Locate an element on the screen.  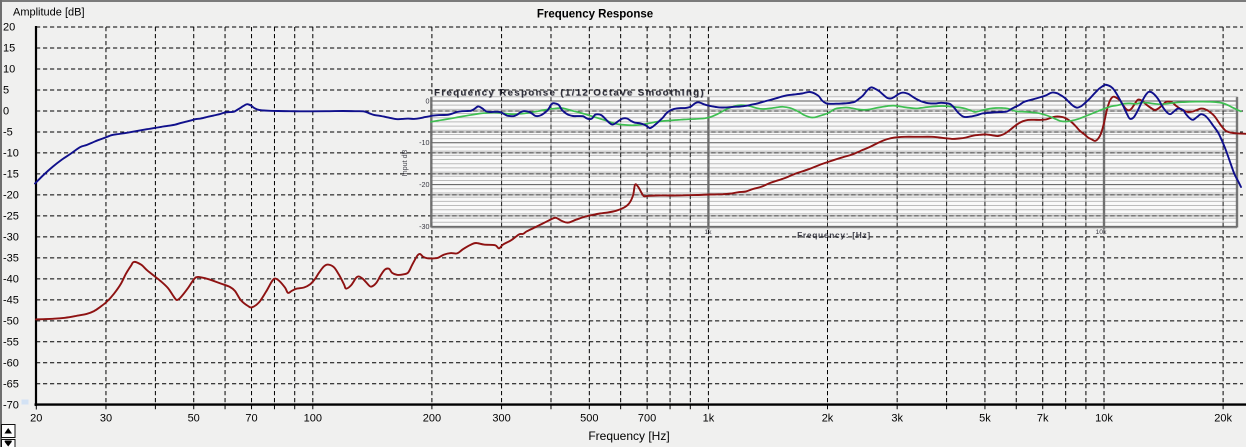
svg-text: -25 is located at coordinates (11, 216).